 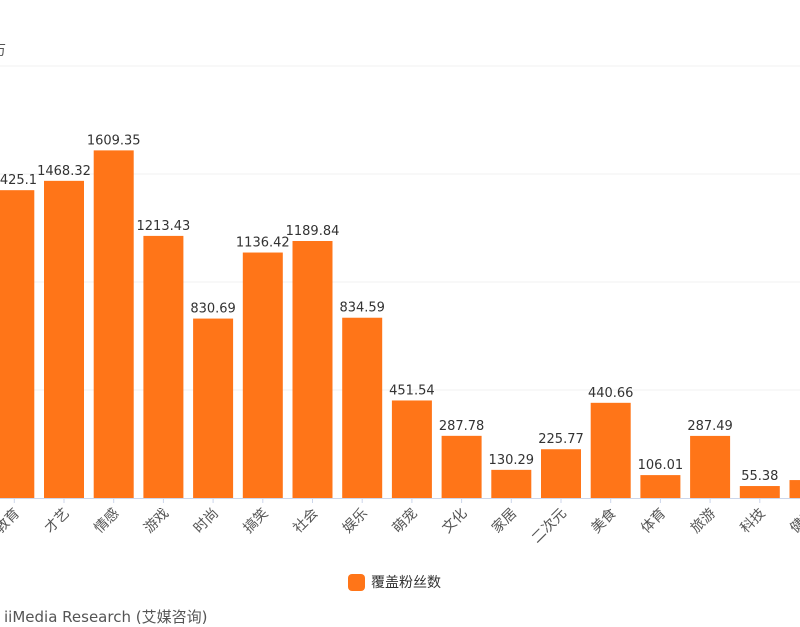 What do you see at coordinates (263, 243) in the screenshot?
I see `data-label: 1136.42` at bounding box center [263, 243].